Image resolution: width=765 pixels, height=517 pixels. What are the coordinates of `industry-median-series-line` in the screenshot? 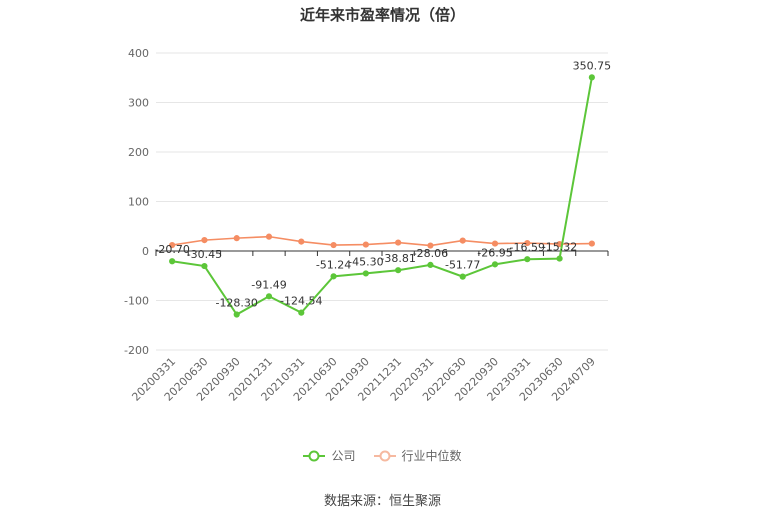 It's located at (382, 241).